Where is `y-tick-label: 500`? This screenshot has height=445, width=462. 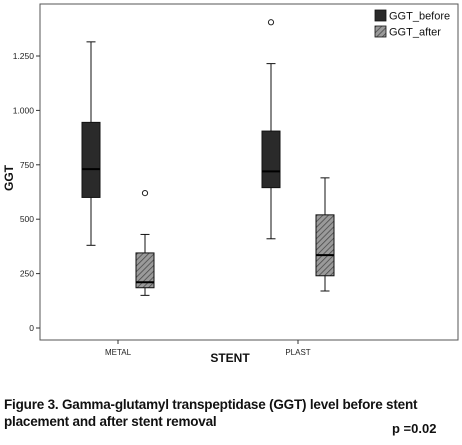 y-tick-label: 500 is located at coordinates (27, 219).